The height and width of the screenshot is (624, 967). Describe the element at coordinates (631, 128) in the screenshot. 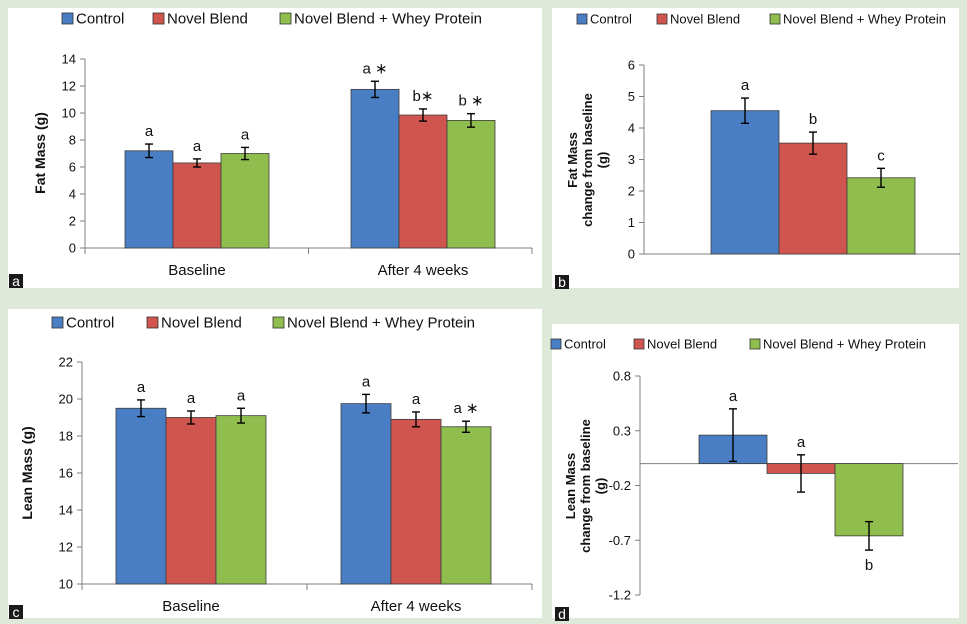

I see `y-tick-label: 4` at that location.